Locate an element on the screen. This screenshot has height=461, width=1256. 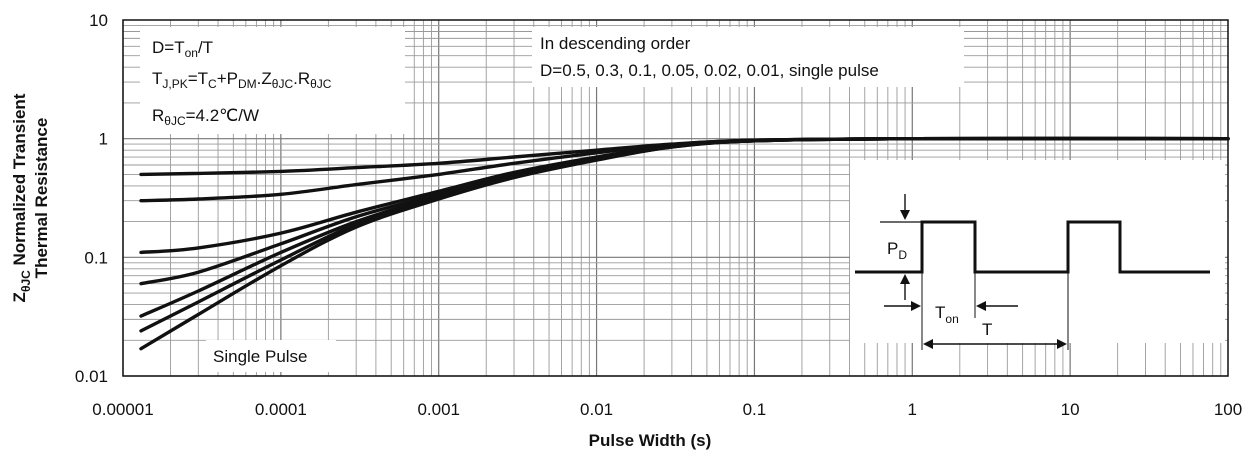
pd-arrow-top-head is located at coordinates (905, 215).